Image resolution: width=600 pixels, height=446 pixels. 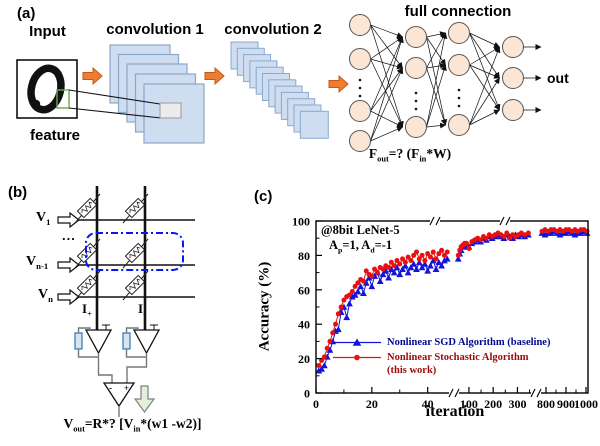 I want to click on output-arrow-icon, so click(x=144, y=399).